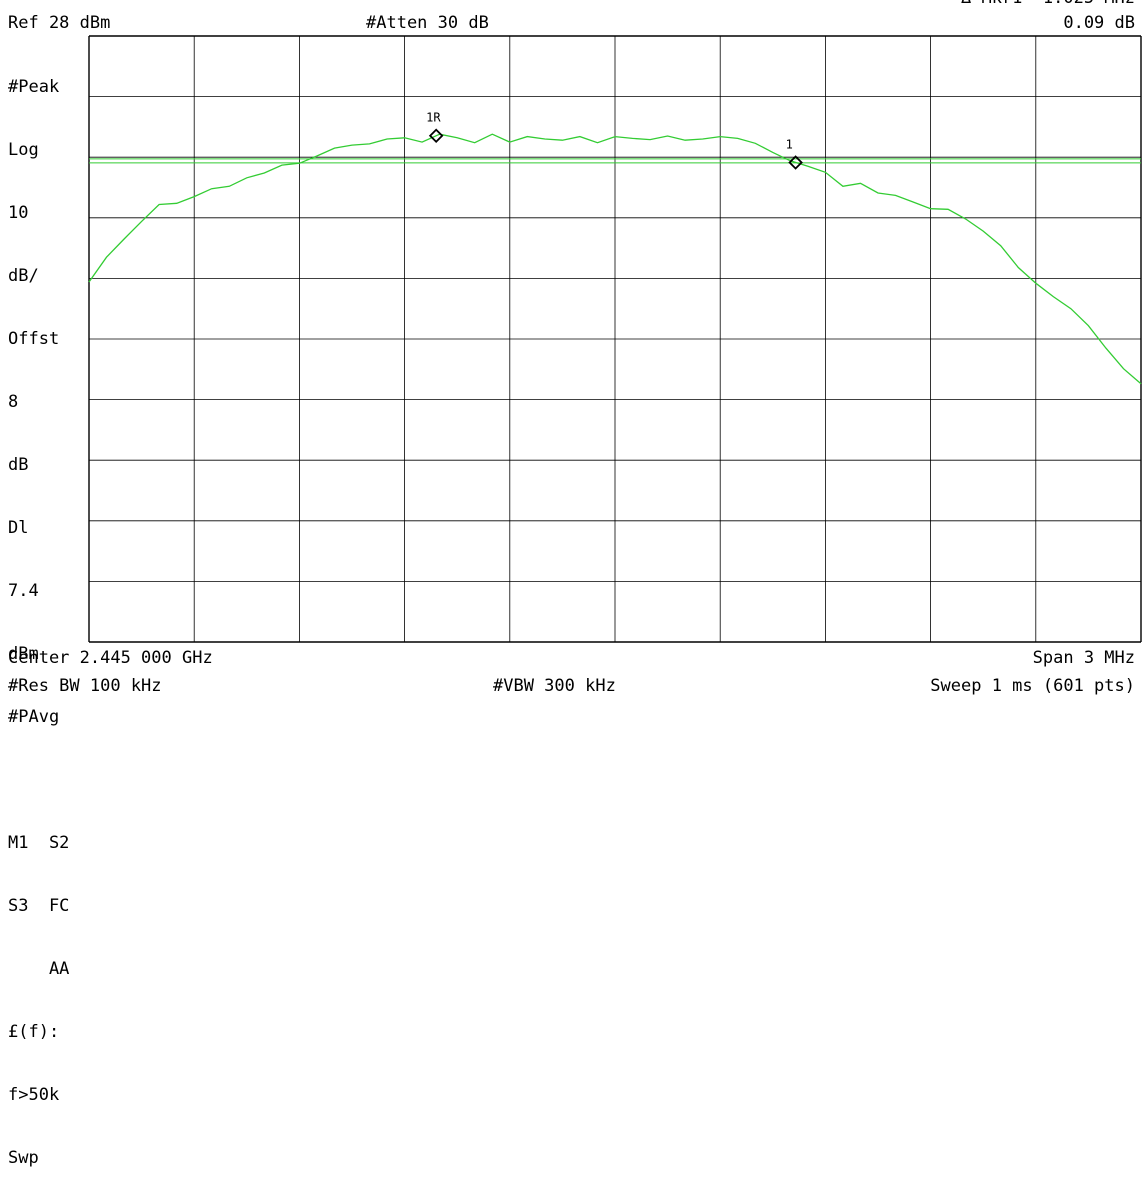 The image size is (1143, 1191). Describe the element at coordinates (554, 686) in the screenshot. I see `video-bandwidth: #VBW 300 kHz` at that location.